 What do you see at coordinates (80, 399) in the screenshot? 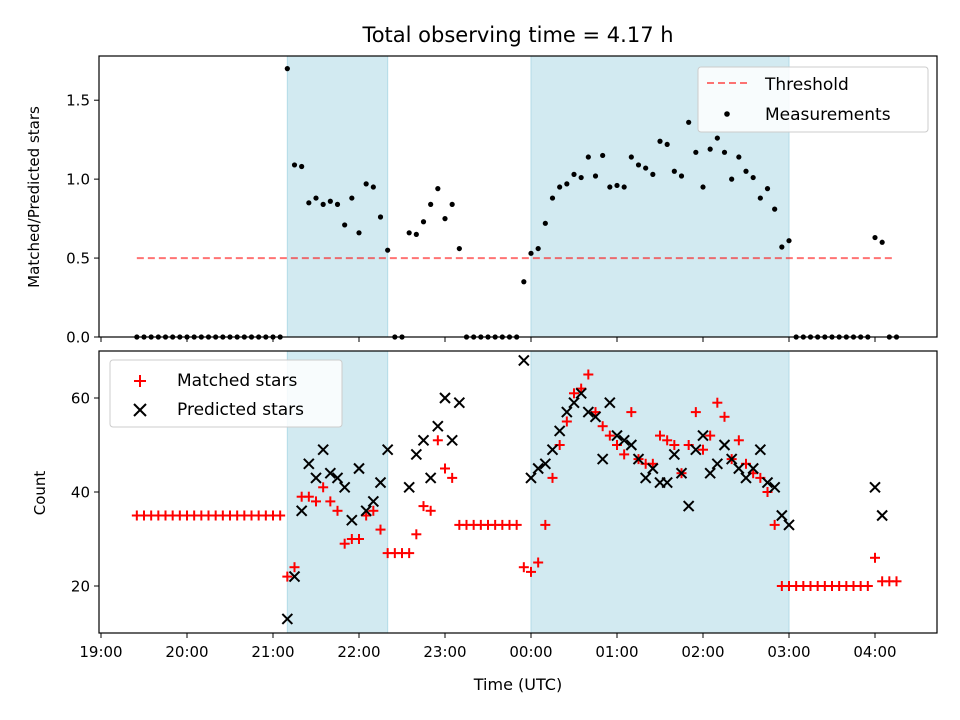
I see `y-tick-label: 60` at bounding box center [80, 399].